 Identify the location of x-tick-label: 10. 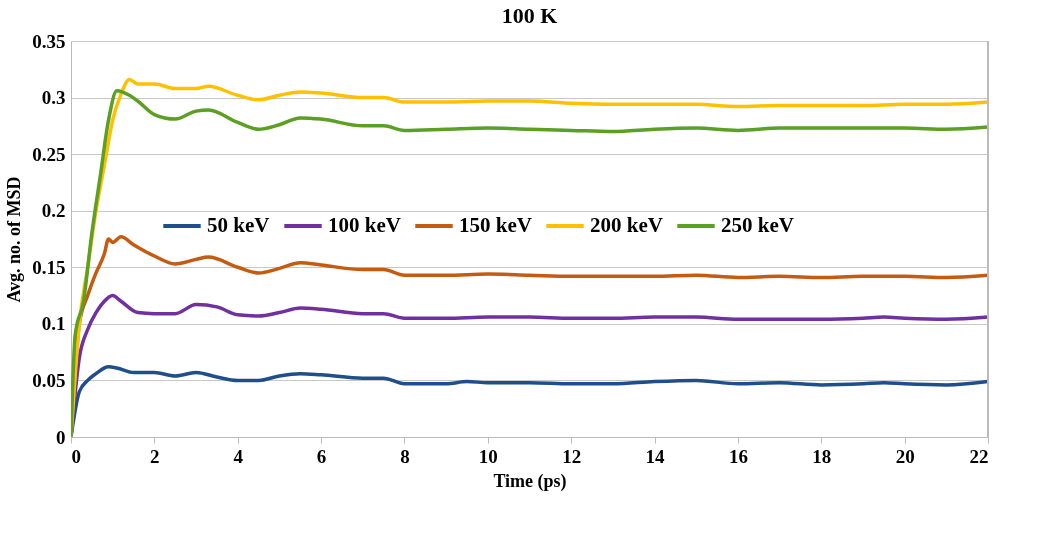
(488, 456).